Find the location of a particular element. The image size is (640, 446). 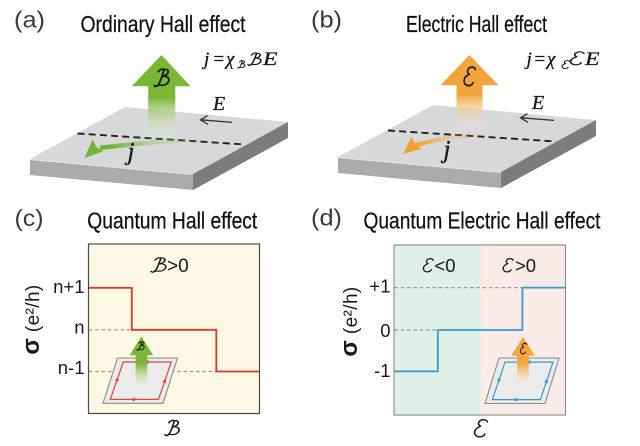

svg-text: +1 is located at coordinates (379, 286).